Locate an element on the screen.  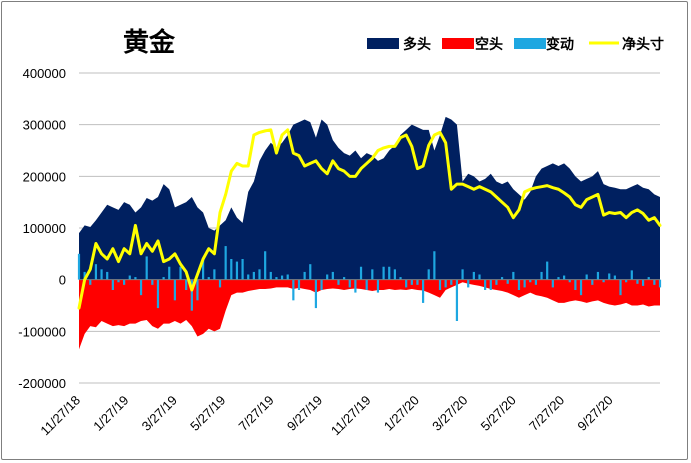
y-tick-label: 0 is located at coordinates (62, 280).